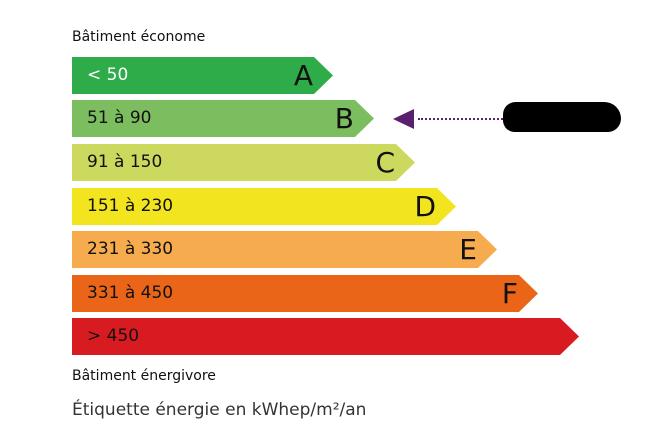  I want to click on energy-class-bar-b: 51 à 90 B, so click(223, 118).